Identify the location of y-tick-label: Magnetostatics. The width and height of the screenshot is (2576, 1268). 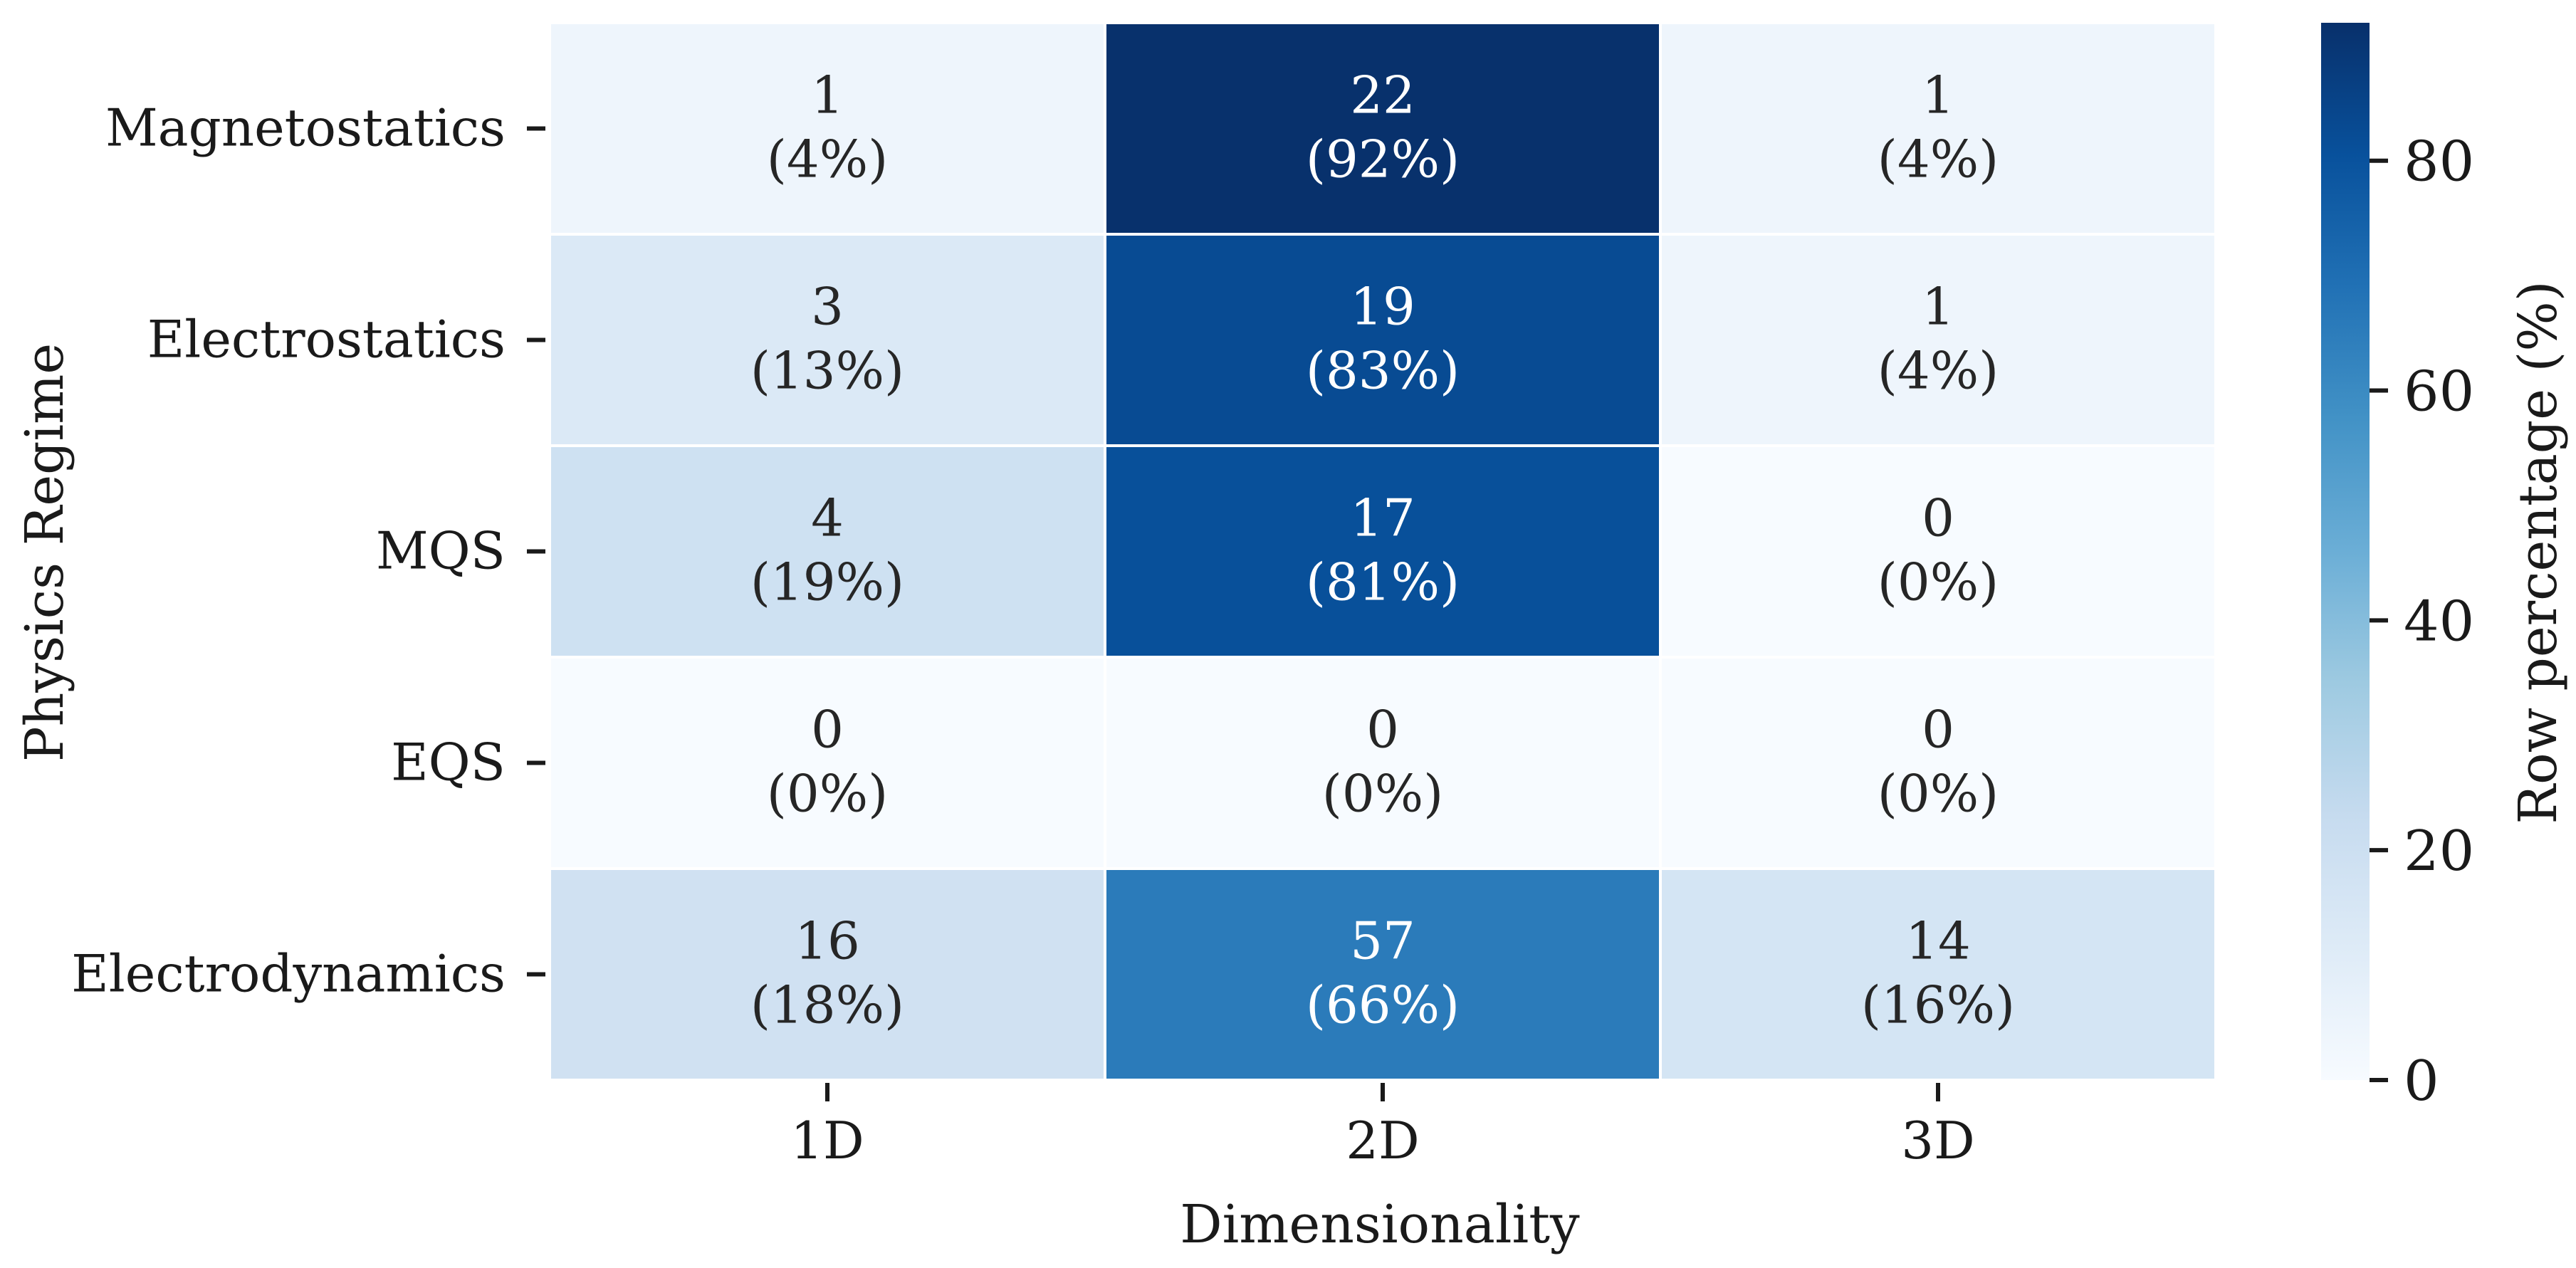
(305, 128).